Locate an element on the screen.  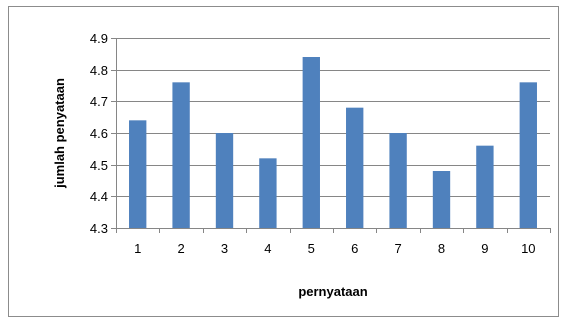
x-tick-label: 2 is located at coordinates (180, 248).